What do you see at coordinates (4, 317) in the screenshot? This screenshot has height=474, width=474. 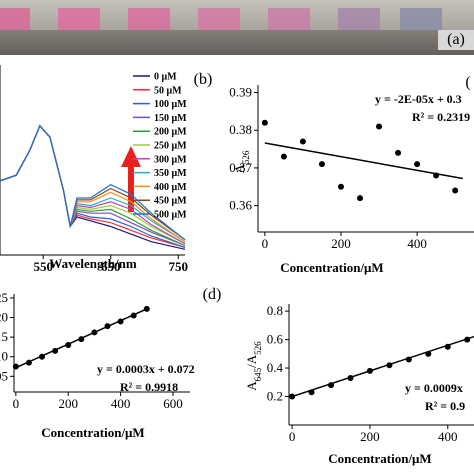 I see `y-tick-label: 0.20` at bounding box center [4, 317].